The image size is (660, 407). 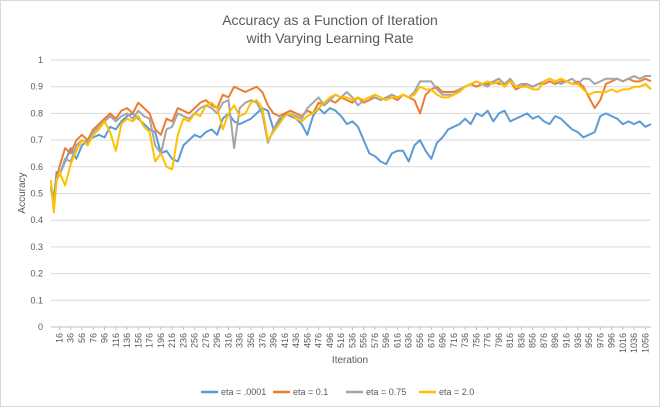 What do you see at coordinates (521, 340) in the screenshot?
I see `x-tick-label: 836` at bounding box center [521, 340].